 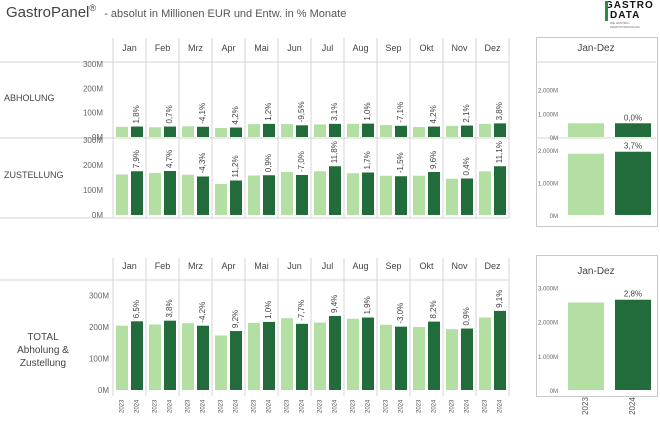 I want to click on total-change-label-aug: 1,9%, so click(x=367, y=305).